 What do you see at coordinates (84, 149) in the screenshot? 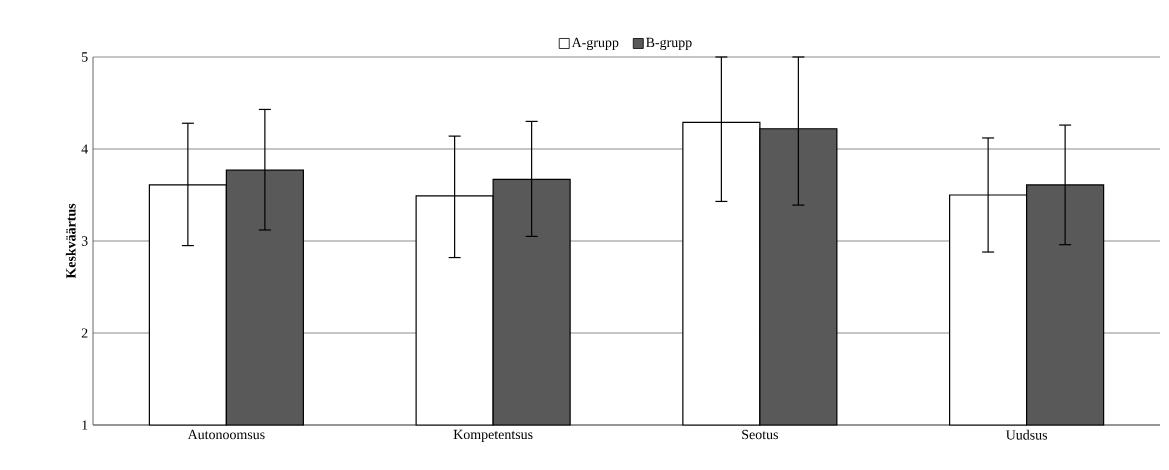
I see `y-tick-label: 4` at bounding box center [84, 149].